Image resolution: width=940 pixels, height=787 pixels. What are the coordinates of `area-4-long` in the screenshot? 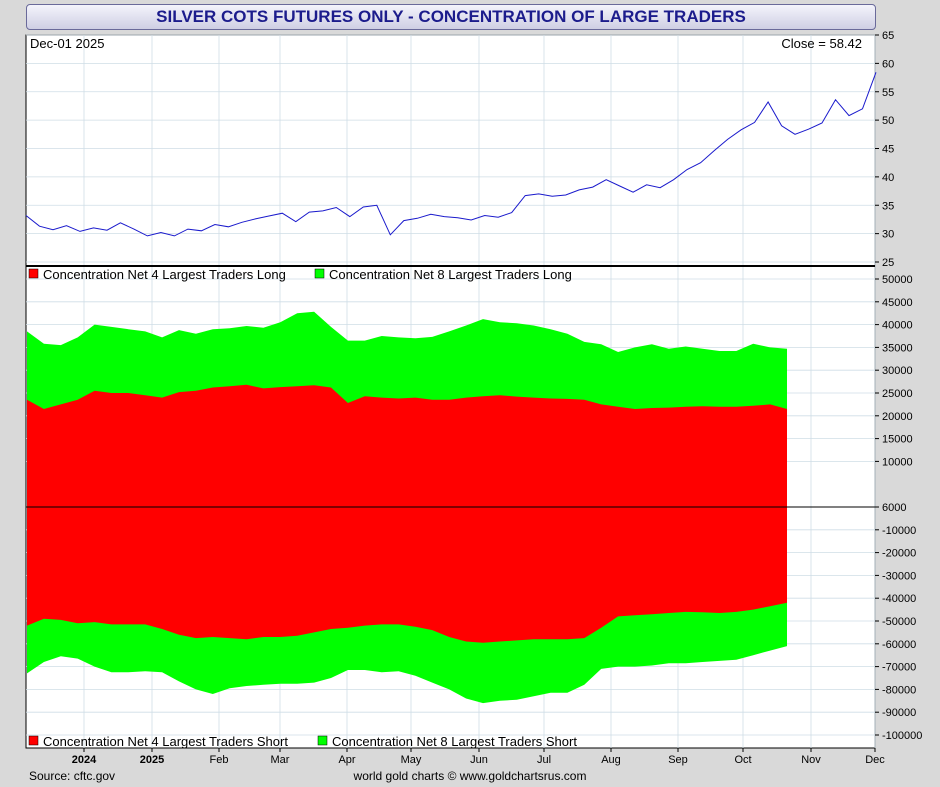 It's located at (407, 445).